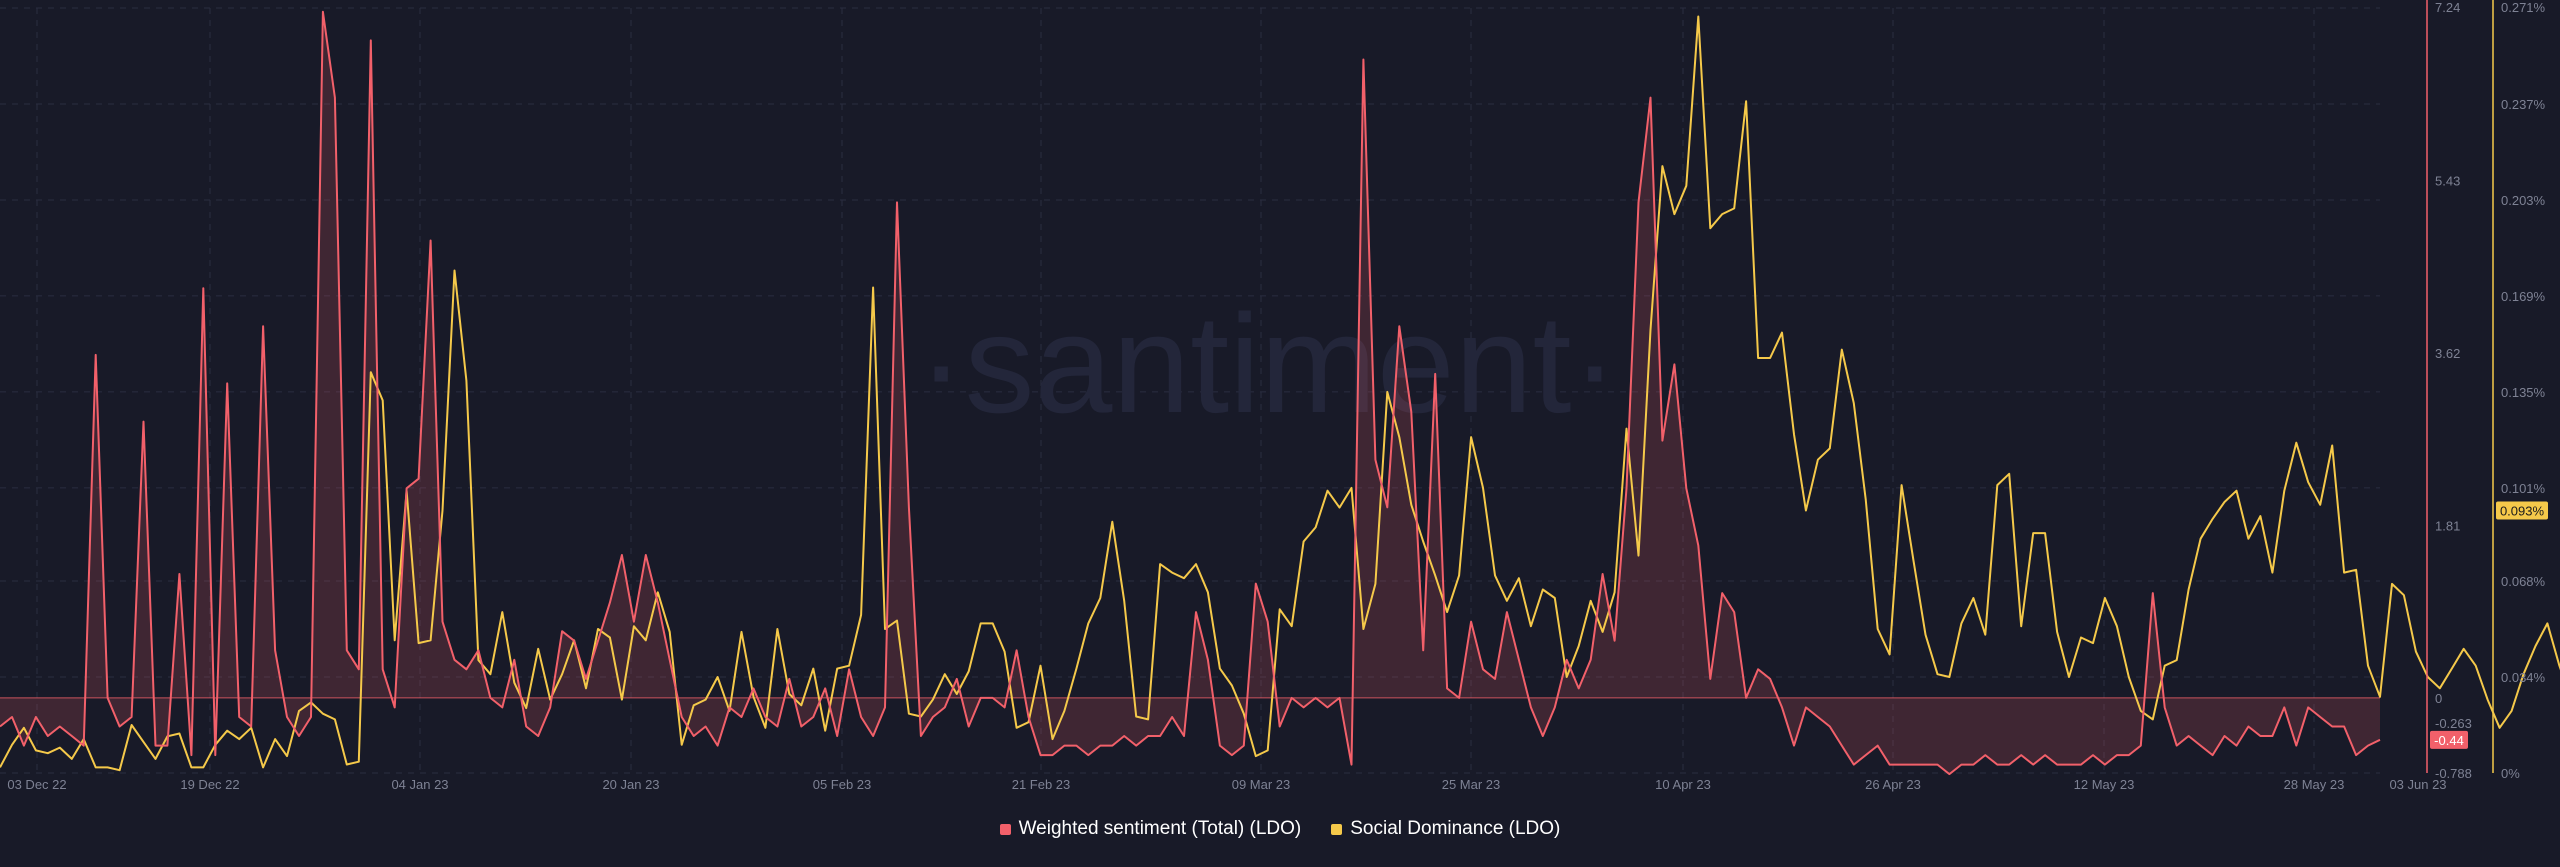  What do you see at coordinates (209, 784) in the screenshot?
I see `x-tick-label: 19 Dec 22` at bounding box center [209, 784].